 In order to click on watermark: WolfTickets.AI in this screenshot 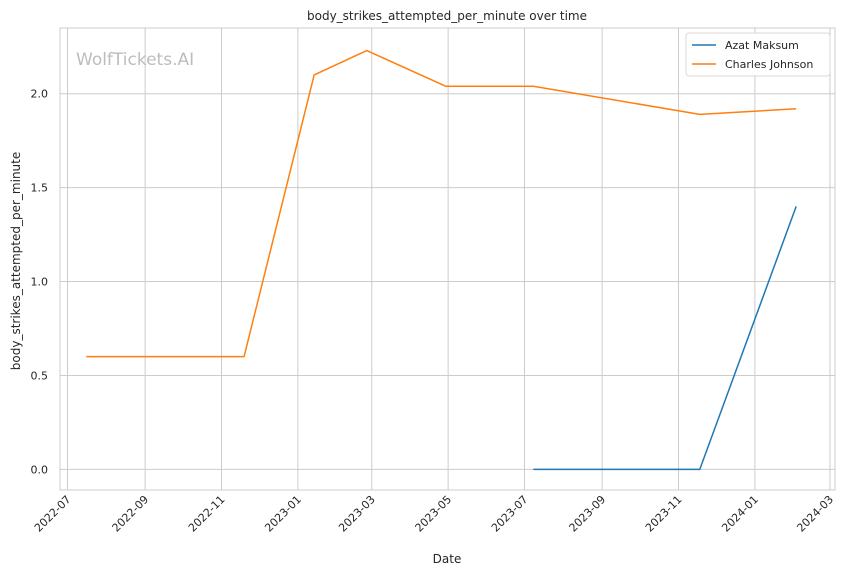, I will do `click(135, 60)`.